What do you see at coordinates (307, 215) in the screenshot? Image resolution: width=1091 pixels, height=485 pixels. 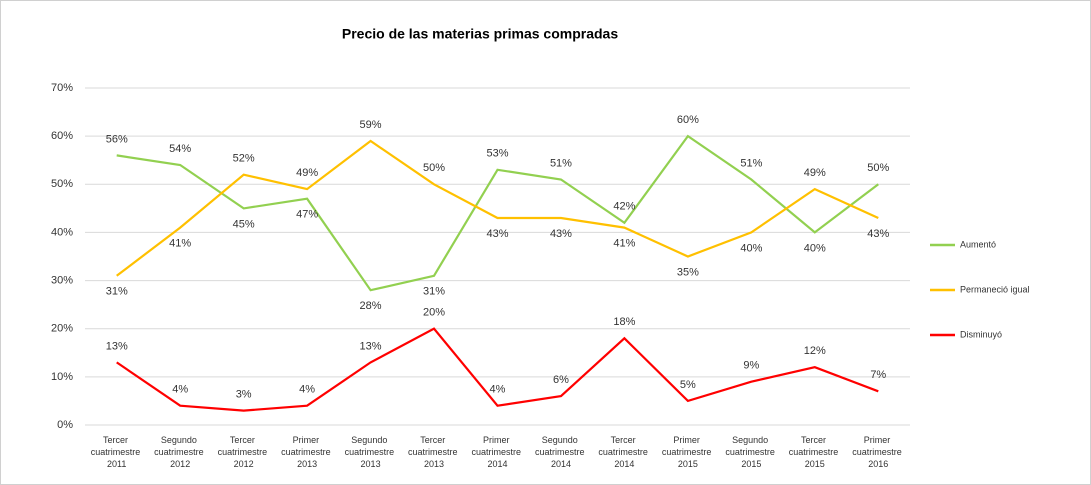 I see `data-label: 47%` at bounding box center [307, 215].